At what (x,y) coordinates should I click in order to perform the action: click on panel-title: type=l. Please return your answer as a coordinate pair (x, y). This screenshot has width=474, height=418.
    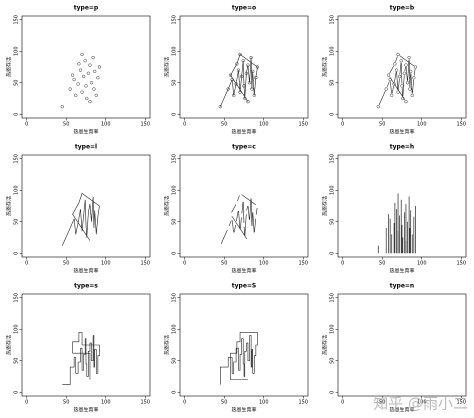
    Looking at the image, I should click on (86, 147).